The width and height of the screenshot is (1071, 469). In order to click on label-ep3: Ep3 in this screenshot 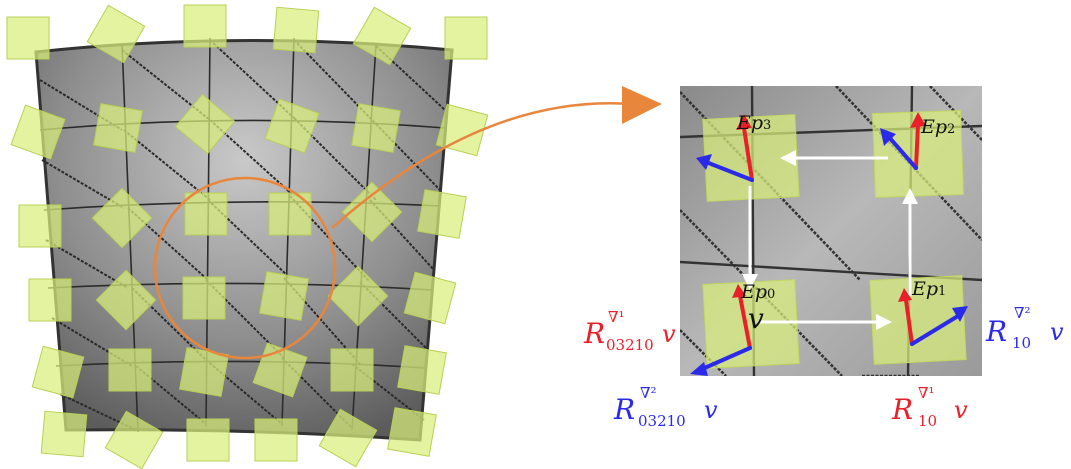, I will do `click(754, 123)`.